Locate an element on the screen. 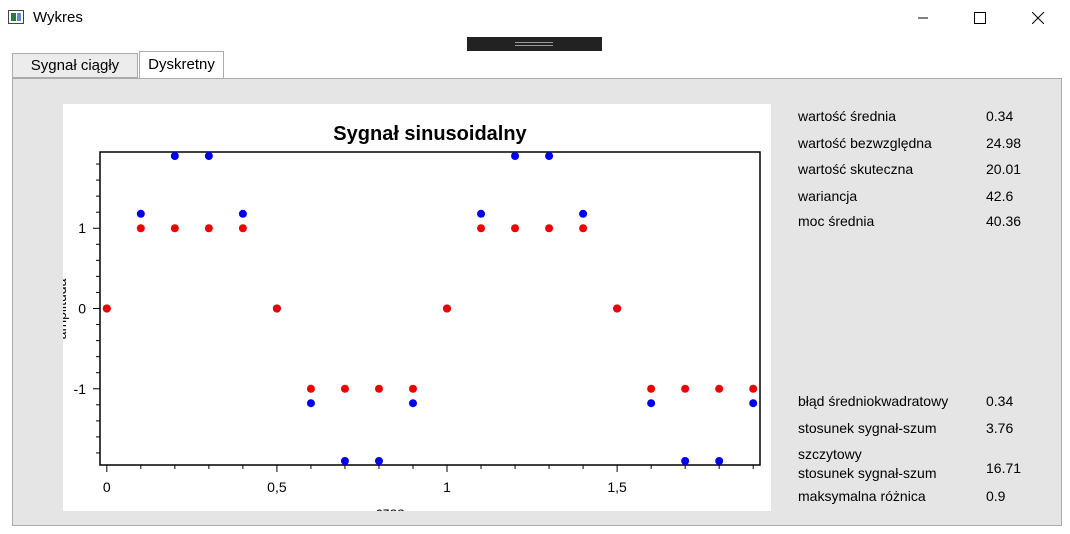 The height and width of the screenshot is (534, 1070). minimize-icon is located at coordinates (923, 18).